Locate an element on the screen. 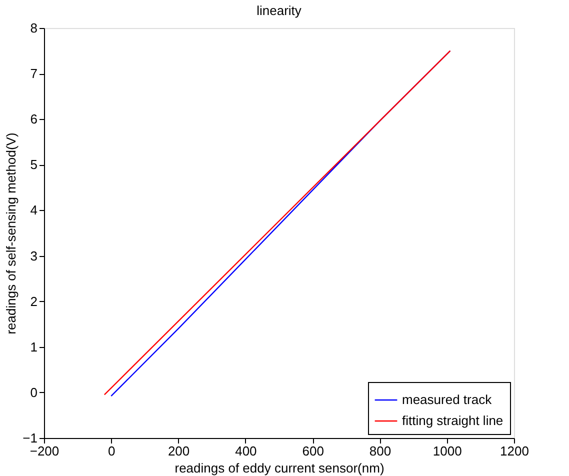  y-tick-label: 5 is located at coordinates (34, 164).